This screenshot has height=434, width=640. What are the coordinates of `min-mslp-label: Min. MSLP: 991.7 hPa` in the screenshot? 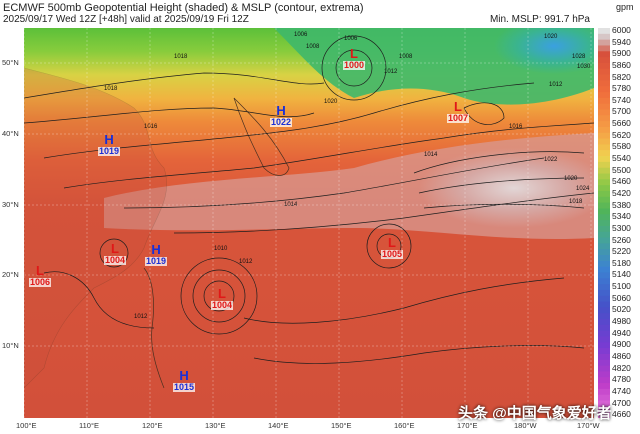 It's located at (539, 19).